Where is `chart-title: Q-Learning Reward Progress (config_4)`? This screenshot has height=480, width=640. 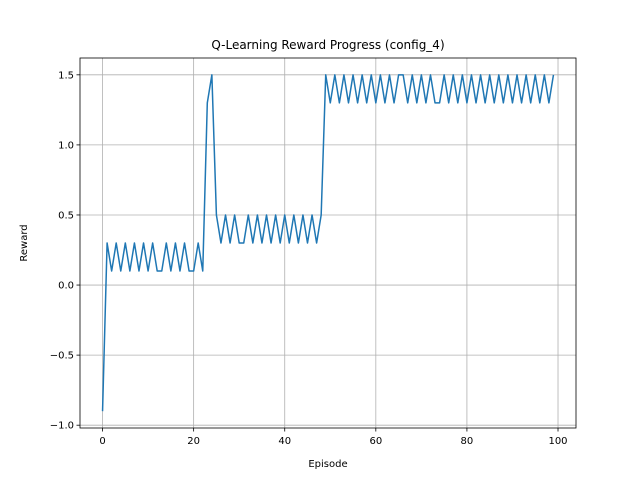
chart-title: Q-Learning Reward Progress (config_4) is located at coordinates (327, 45).